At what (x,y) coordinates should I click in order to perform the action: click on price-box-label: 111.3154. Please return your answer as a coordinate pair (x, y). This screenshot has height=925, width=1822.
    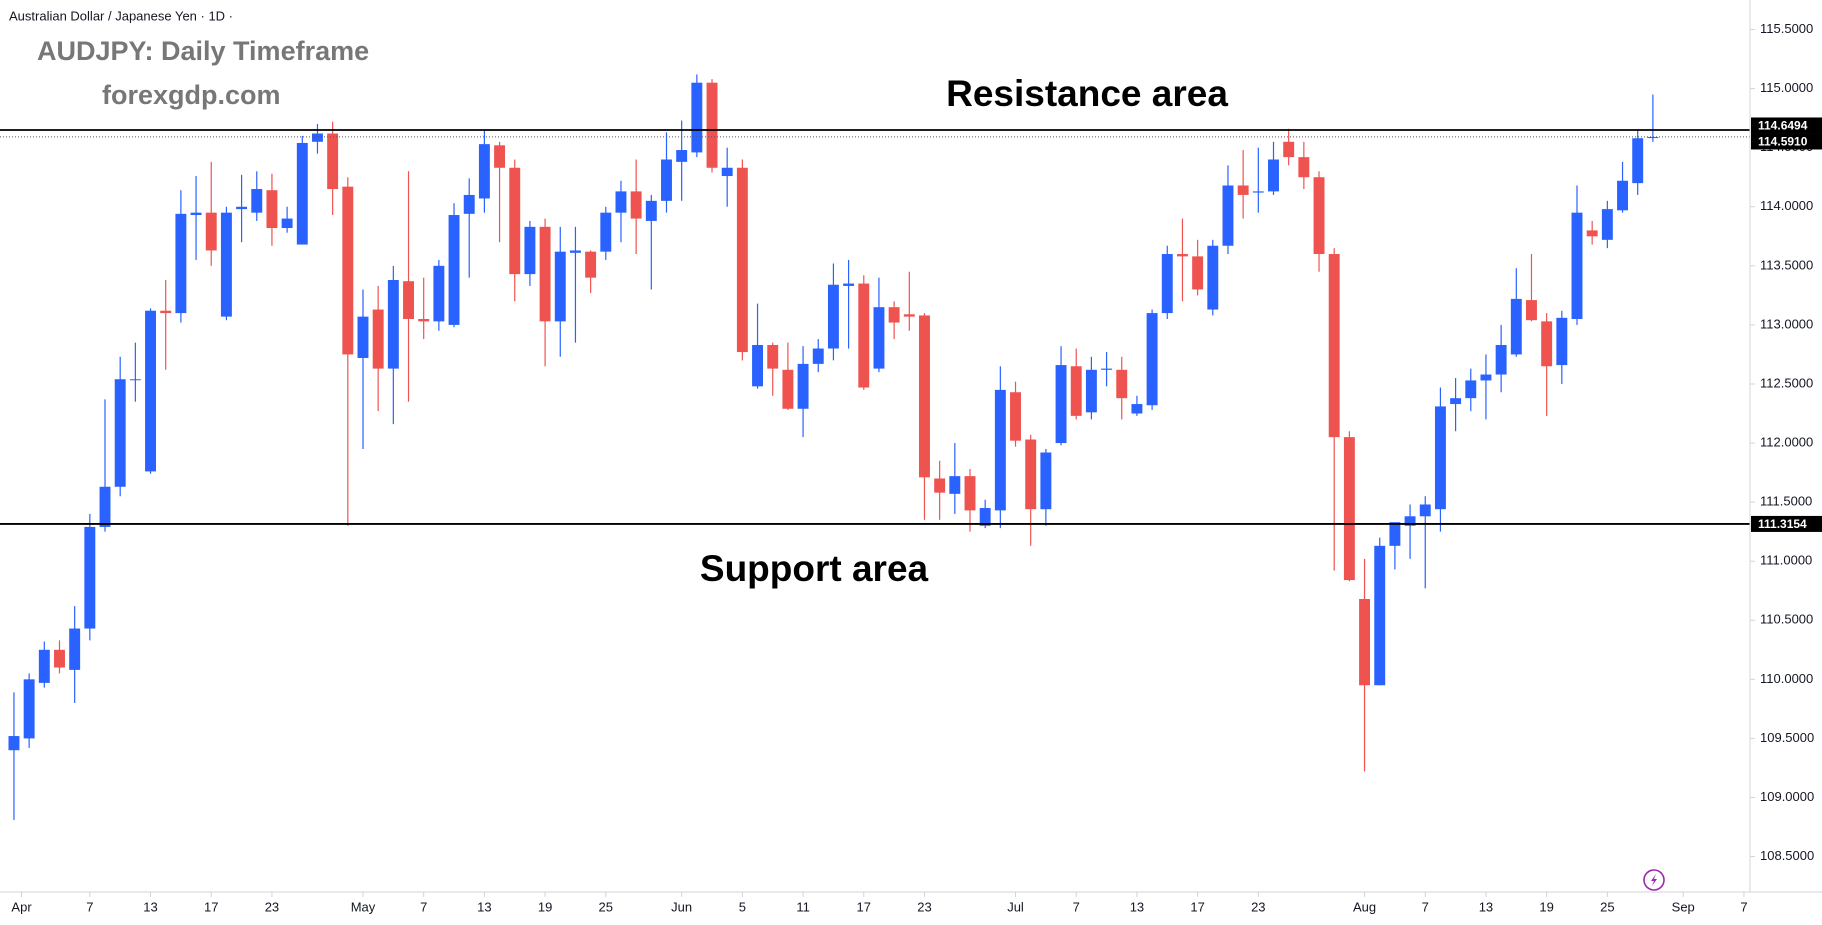
    Looking at the image, I should click on (1782, 524).